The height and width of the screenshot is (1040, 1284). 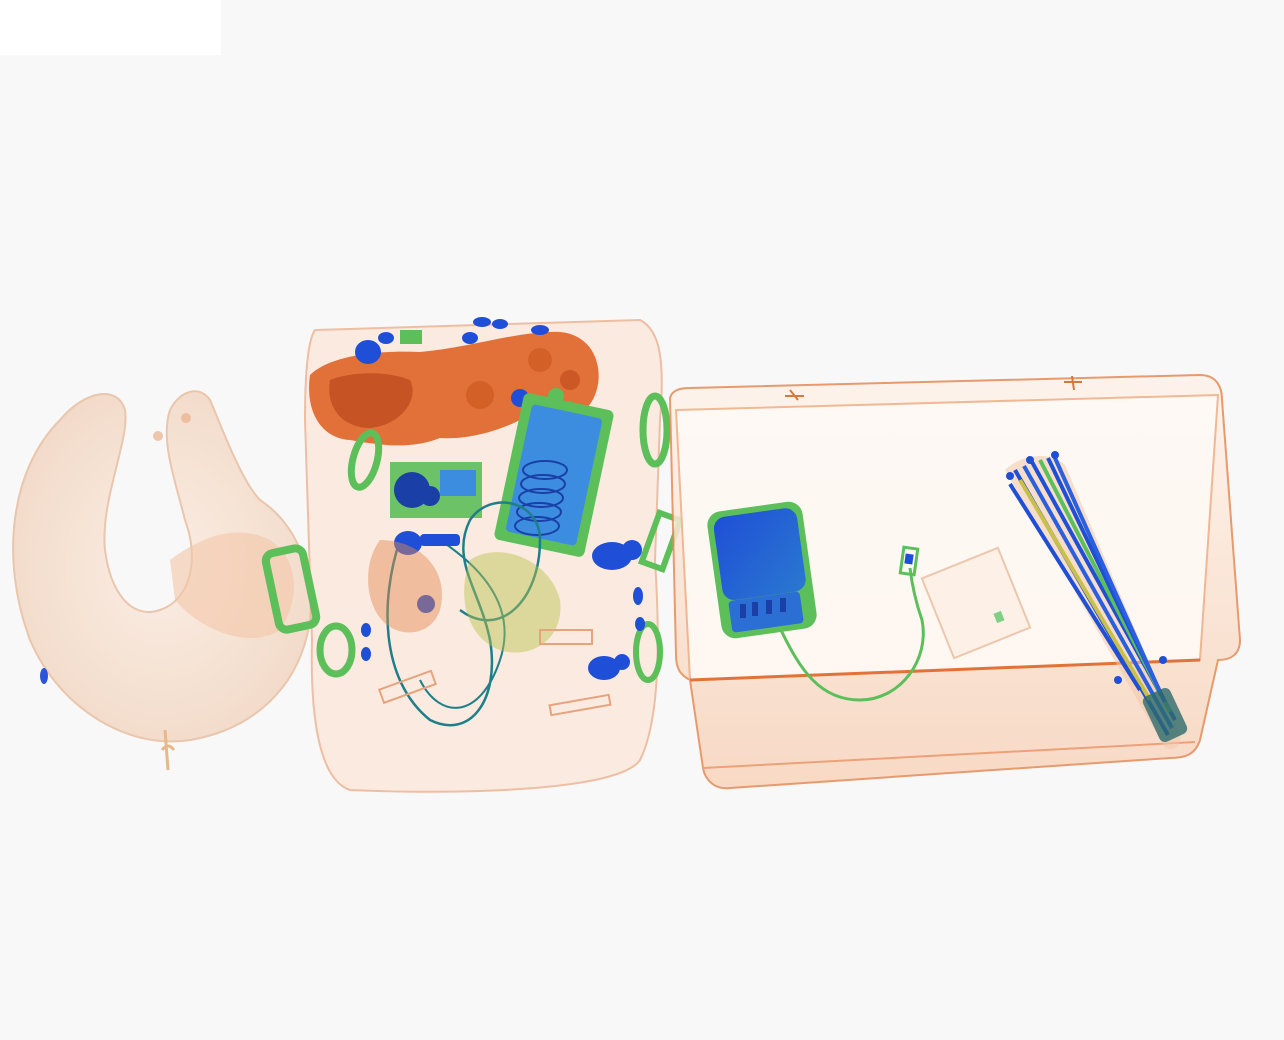 What do you see at coordinates (1096, 600) in the screenshot?
I see `umbrella` at bounding box center [1096, 600].